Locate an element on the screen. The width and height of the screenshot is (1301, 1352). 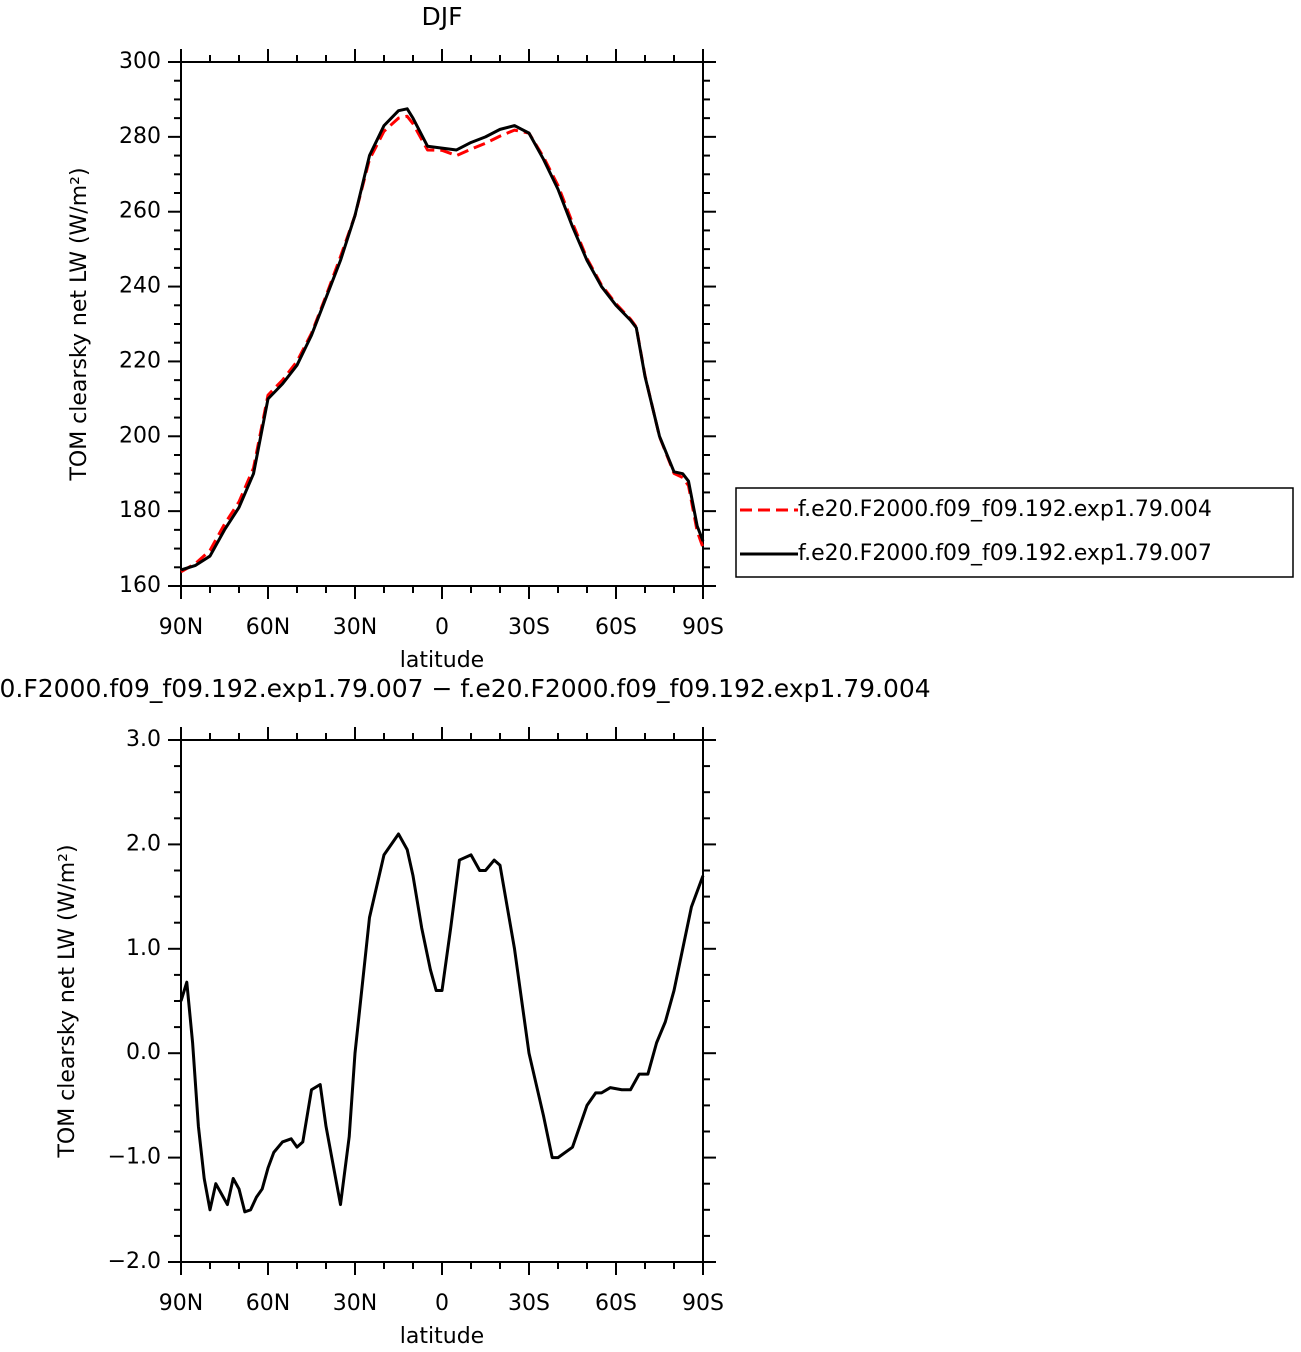
y-tick-label: 280 is located at coordinates (140, 136).